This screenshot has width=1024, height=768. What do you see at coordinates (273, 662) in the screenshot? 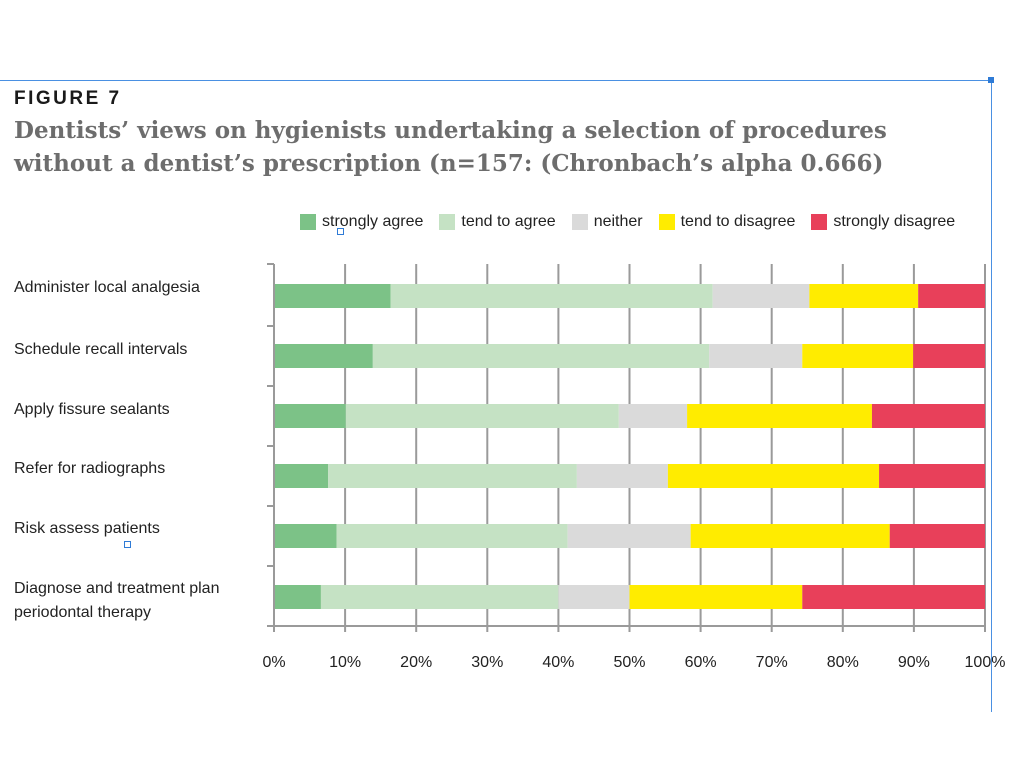
I see `x-tick-label: 0%` at bounding box center [273, 662].